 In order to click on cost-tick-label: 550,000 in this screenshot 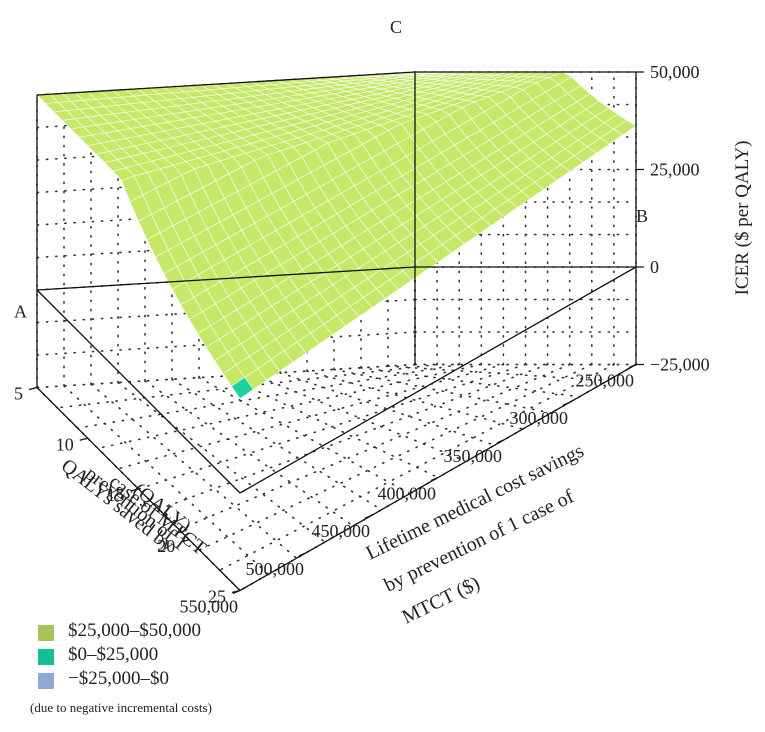, I will do `click(209, 607)`.